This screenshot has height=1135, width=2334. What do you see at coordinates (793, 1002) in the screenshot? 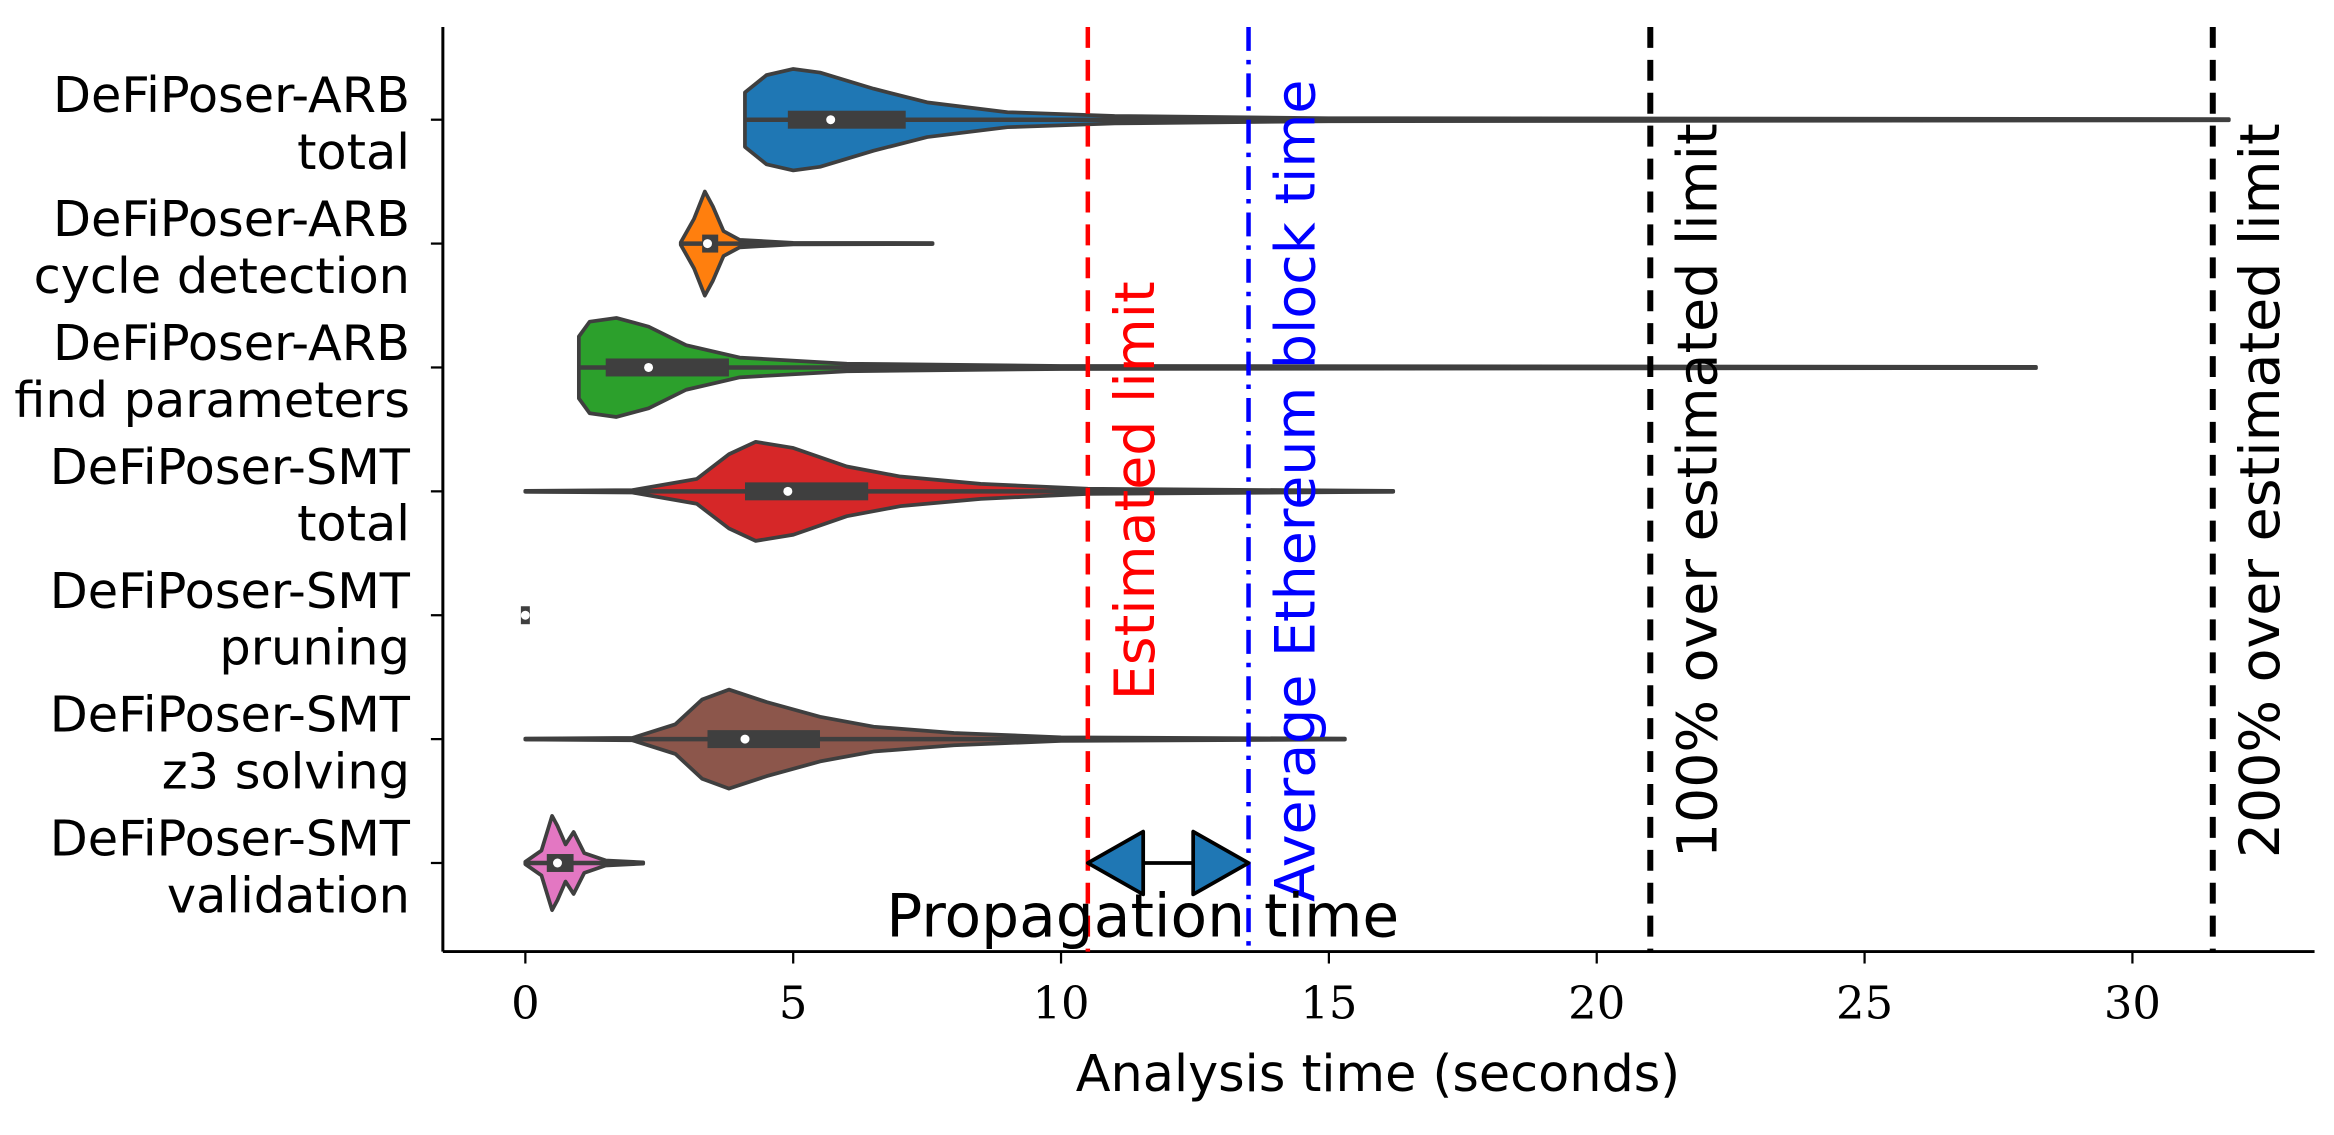
I see `x-tick-label: 5` at bounding box center [793, 1002].